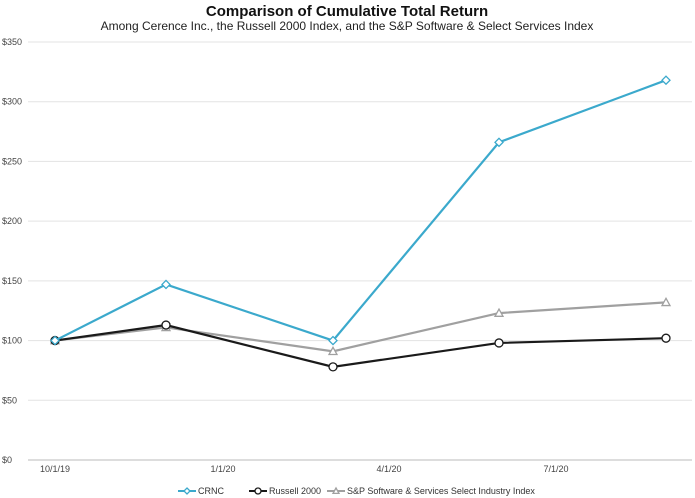 The height and width of the screenshot is (498, 695). Describe the element at coordinates (9, 400) in the screenshot. I see `y-tick-label: $50` at that location.